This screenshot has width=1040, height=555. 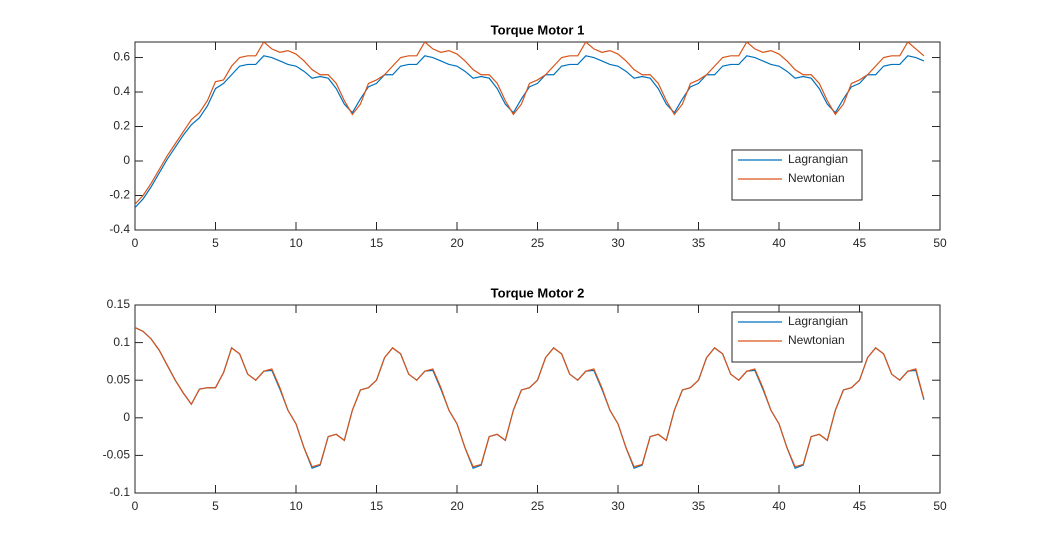 I want to click on y-tick-label: 0.1, so click(x=121, y=342).